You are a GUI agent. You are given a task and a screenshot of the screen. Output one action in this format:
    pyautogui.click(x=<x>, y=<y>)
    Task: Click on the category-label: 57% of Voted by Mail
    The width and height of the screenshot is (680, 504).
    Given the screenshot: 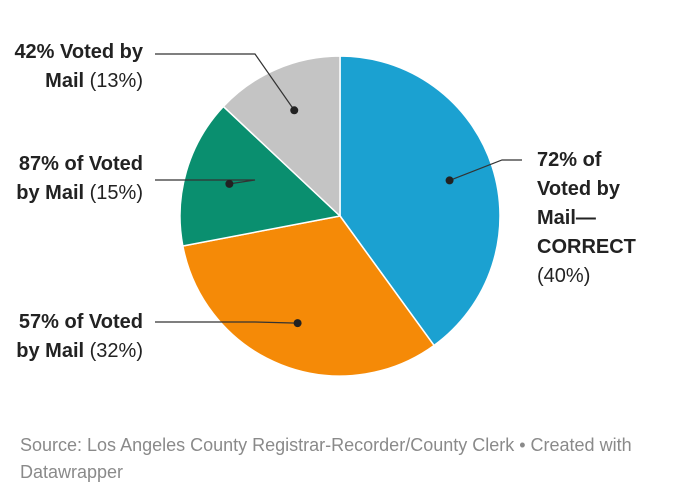 What is the action you would take?
    pyautogui.click(x=79, y=336)
    